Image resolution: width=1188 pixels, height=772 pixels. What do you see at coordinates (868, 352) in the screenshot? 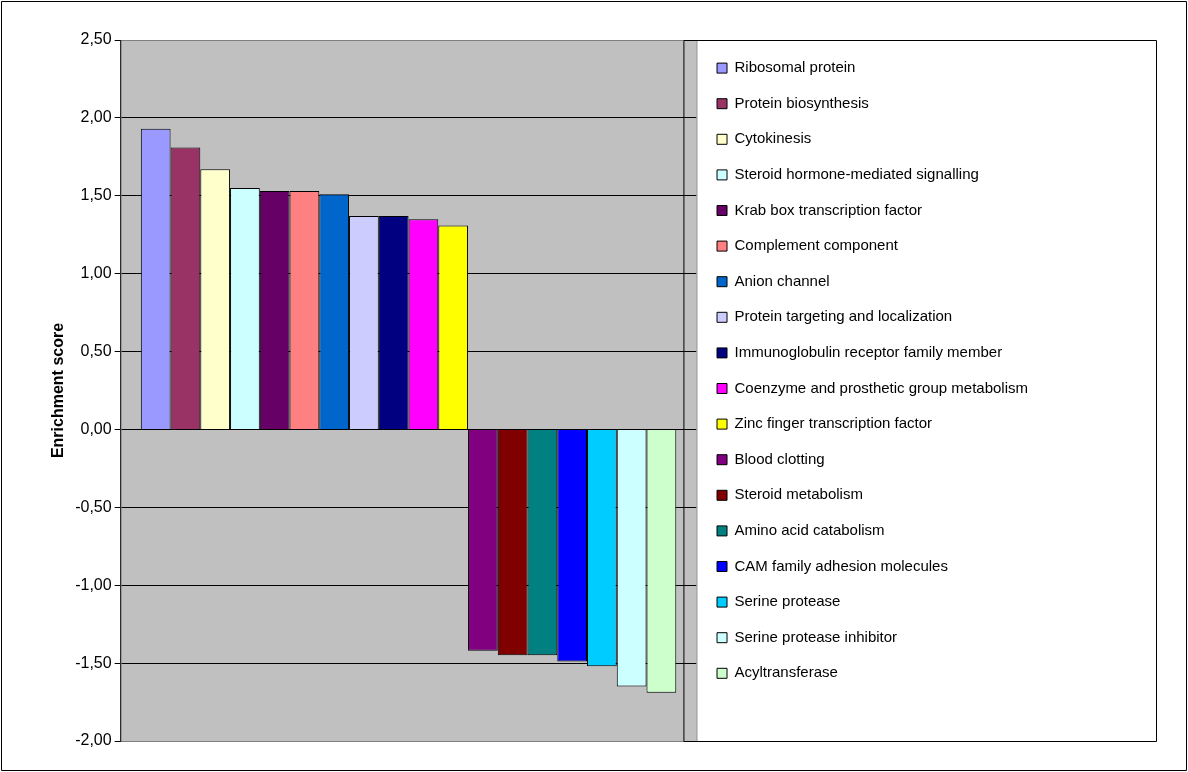
I see `legend-label: Immunoglobulin receptor family member` at bounding box center [868, 352].